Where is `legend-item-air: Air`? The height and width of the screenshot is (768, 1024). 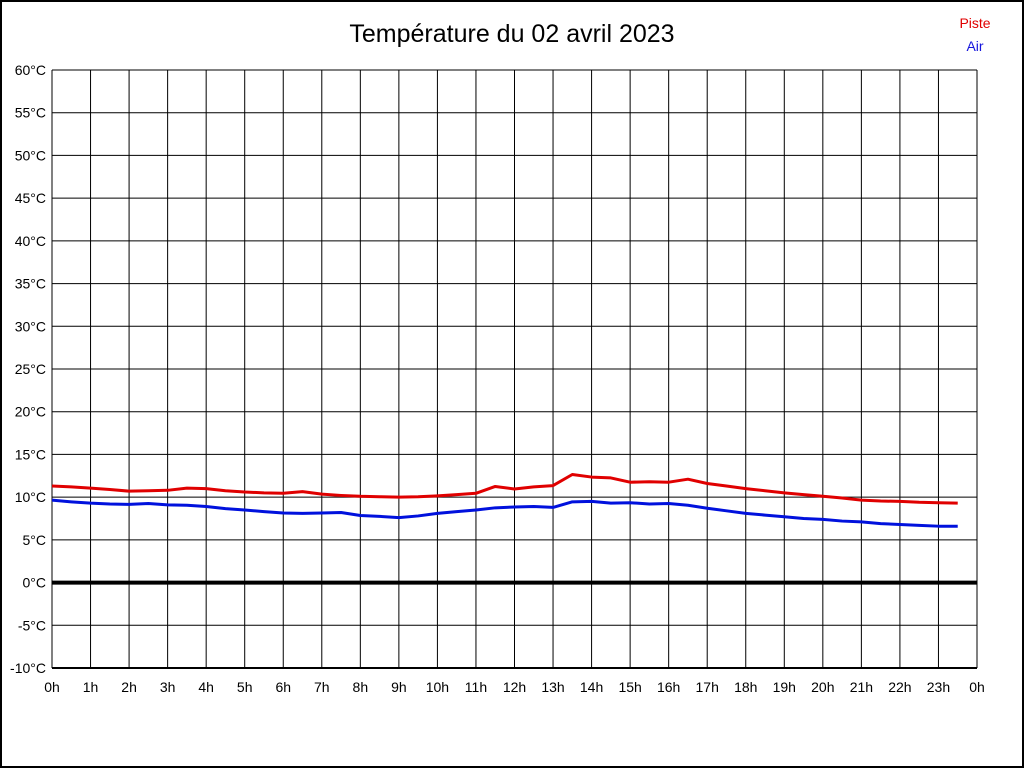
legend-item-air: Air is located at coordinates (975, 46).